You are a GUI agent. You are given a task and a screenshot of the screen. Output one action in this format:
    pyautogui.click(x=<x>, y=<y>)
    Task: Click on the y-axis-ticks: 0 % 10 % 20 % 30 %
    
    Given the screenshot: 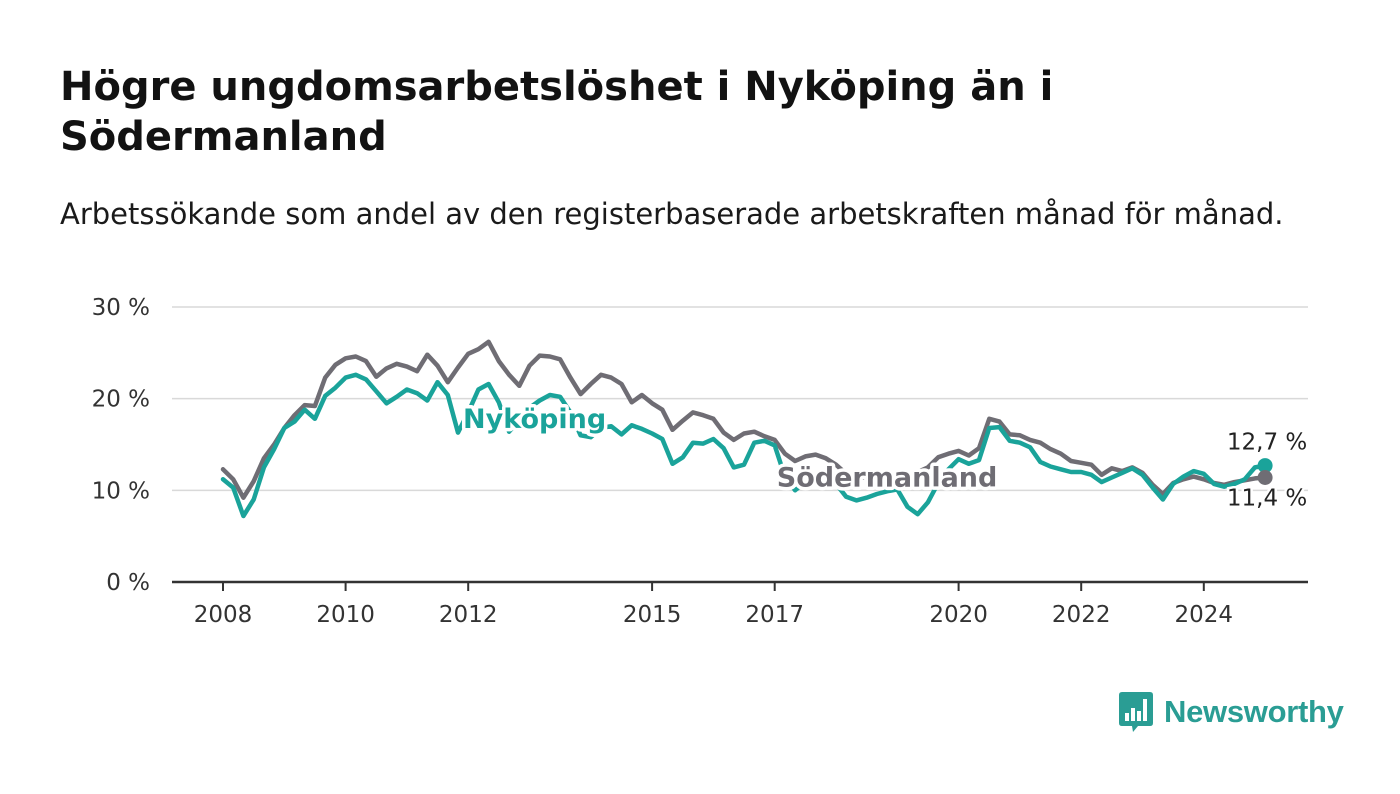 What is the action you would take?
    pyautogui.click(x=121, y=445)
    